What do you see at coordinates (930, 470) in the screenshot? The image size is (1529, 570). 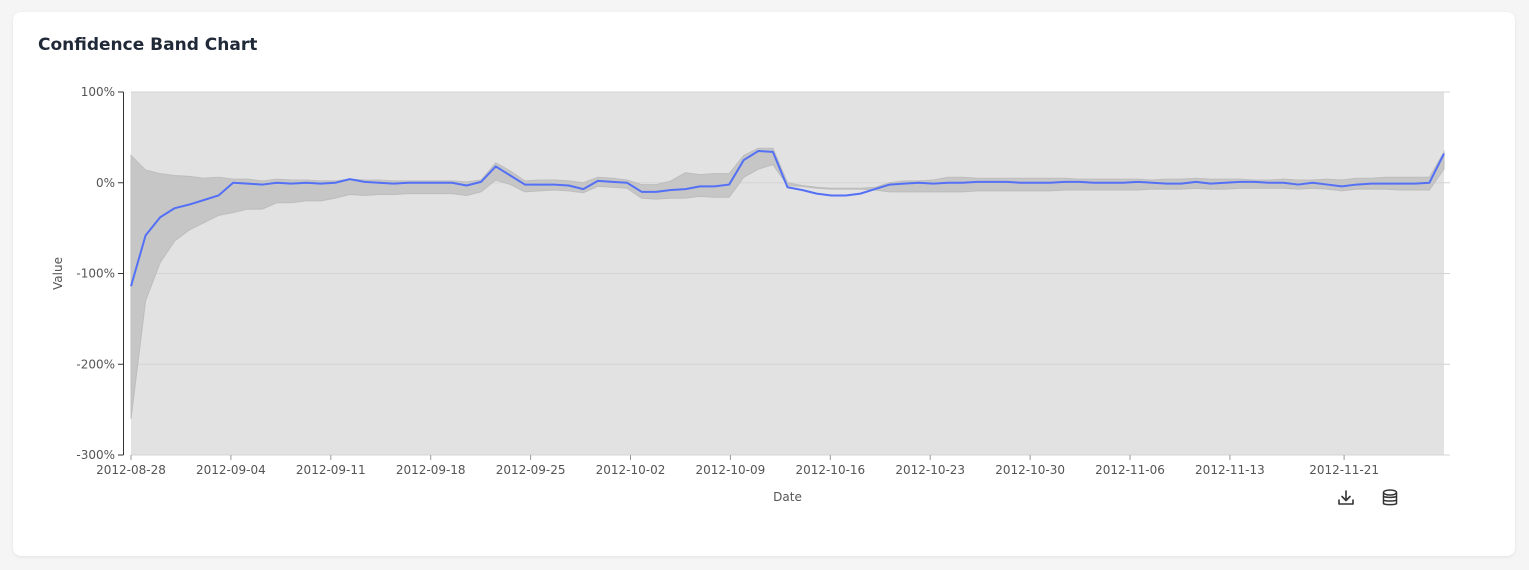 I see `x-tick-label-8: 2012-10-23` at bounding box center [930, 470].